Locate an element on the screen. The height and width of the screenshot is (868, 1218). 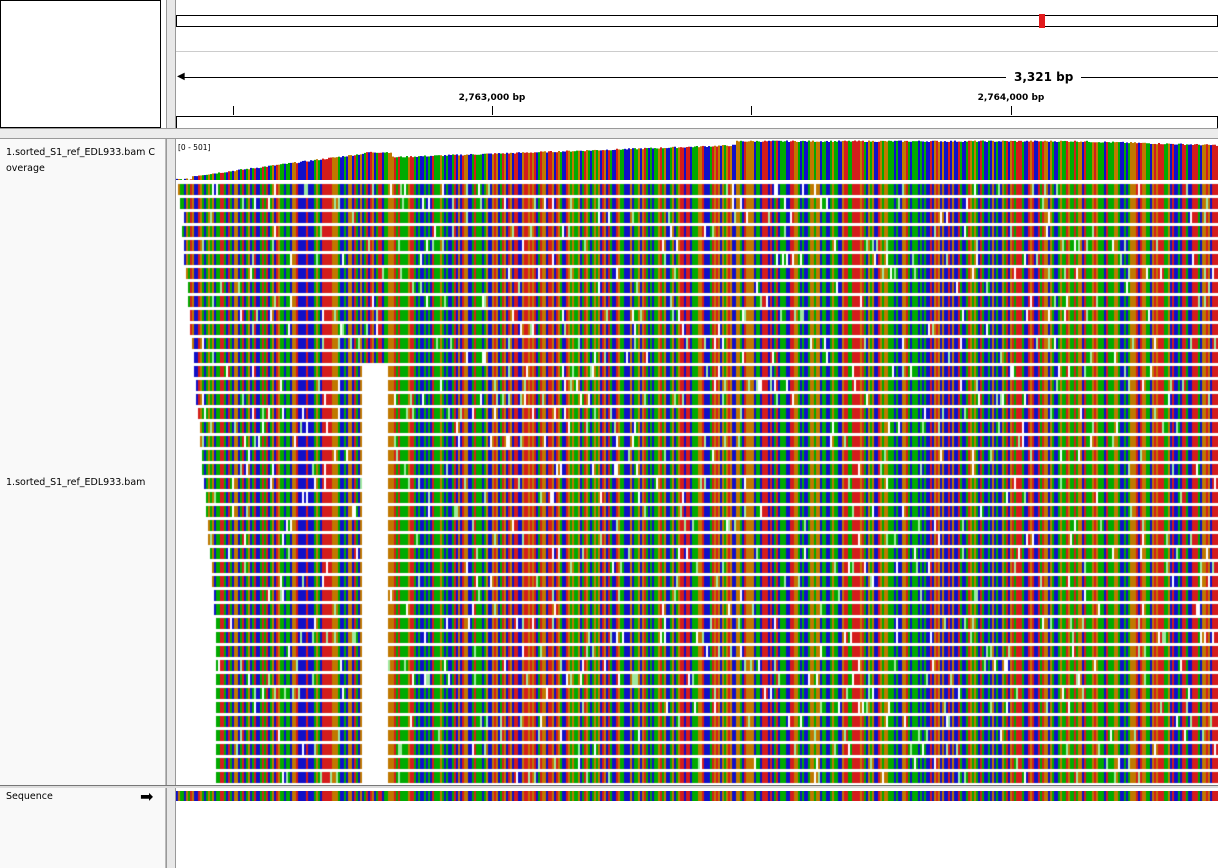
coverage-track: [0 - 501] is located at coordinates (697, 161).